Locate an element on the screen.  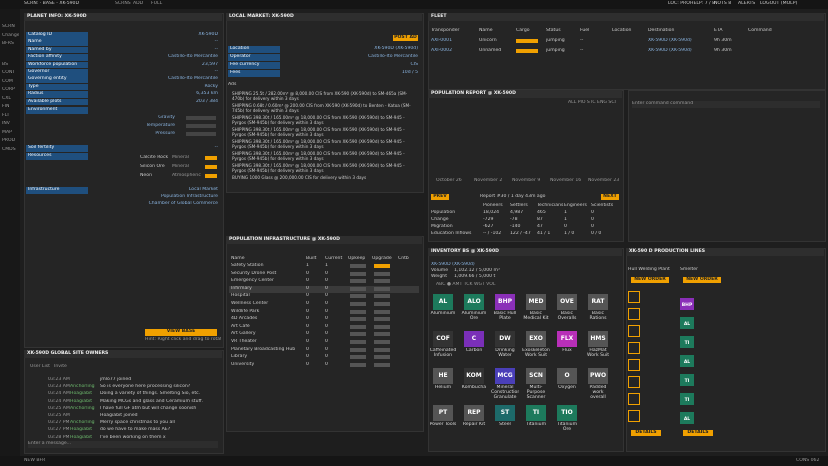
panel is located at coordinates (325, 334).